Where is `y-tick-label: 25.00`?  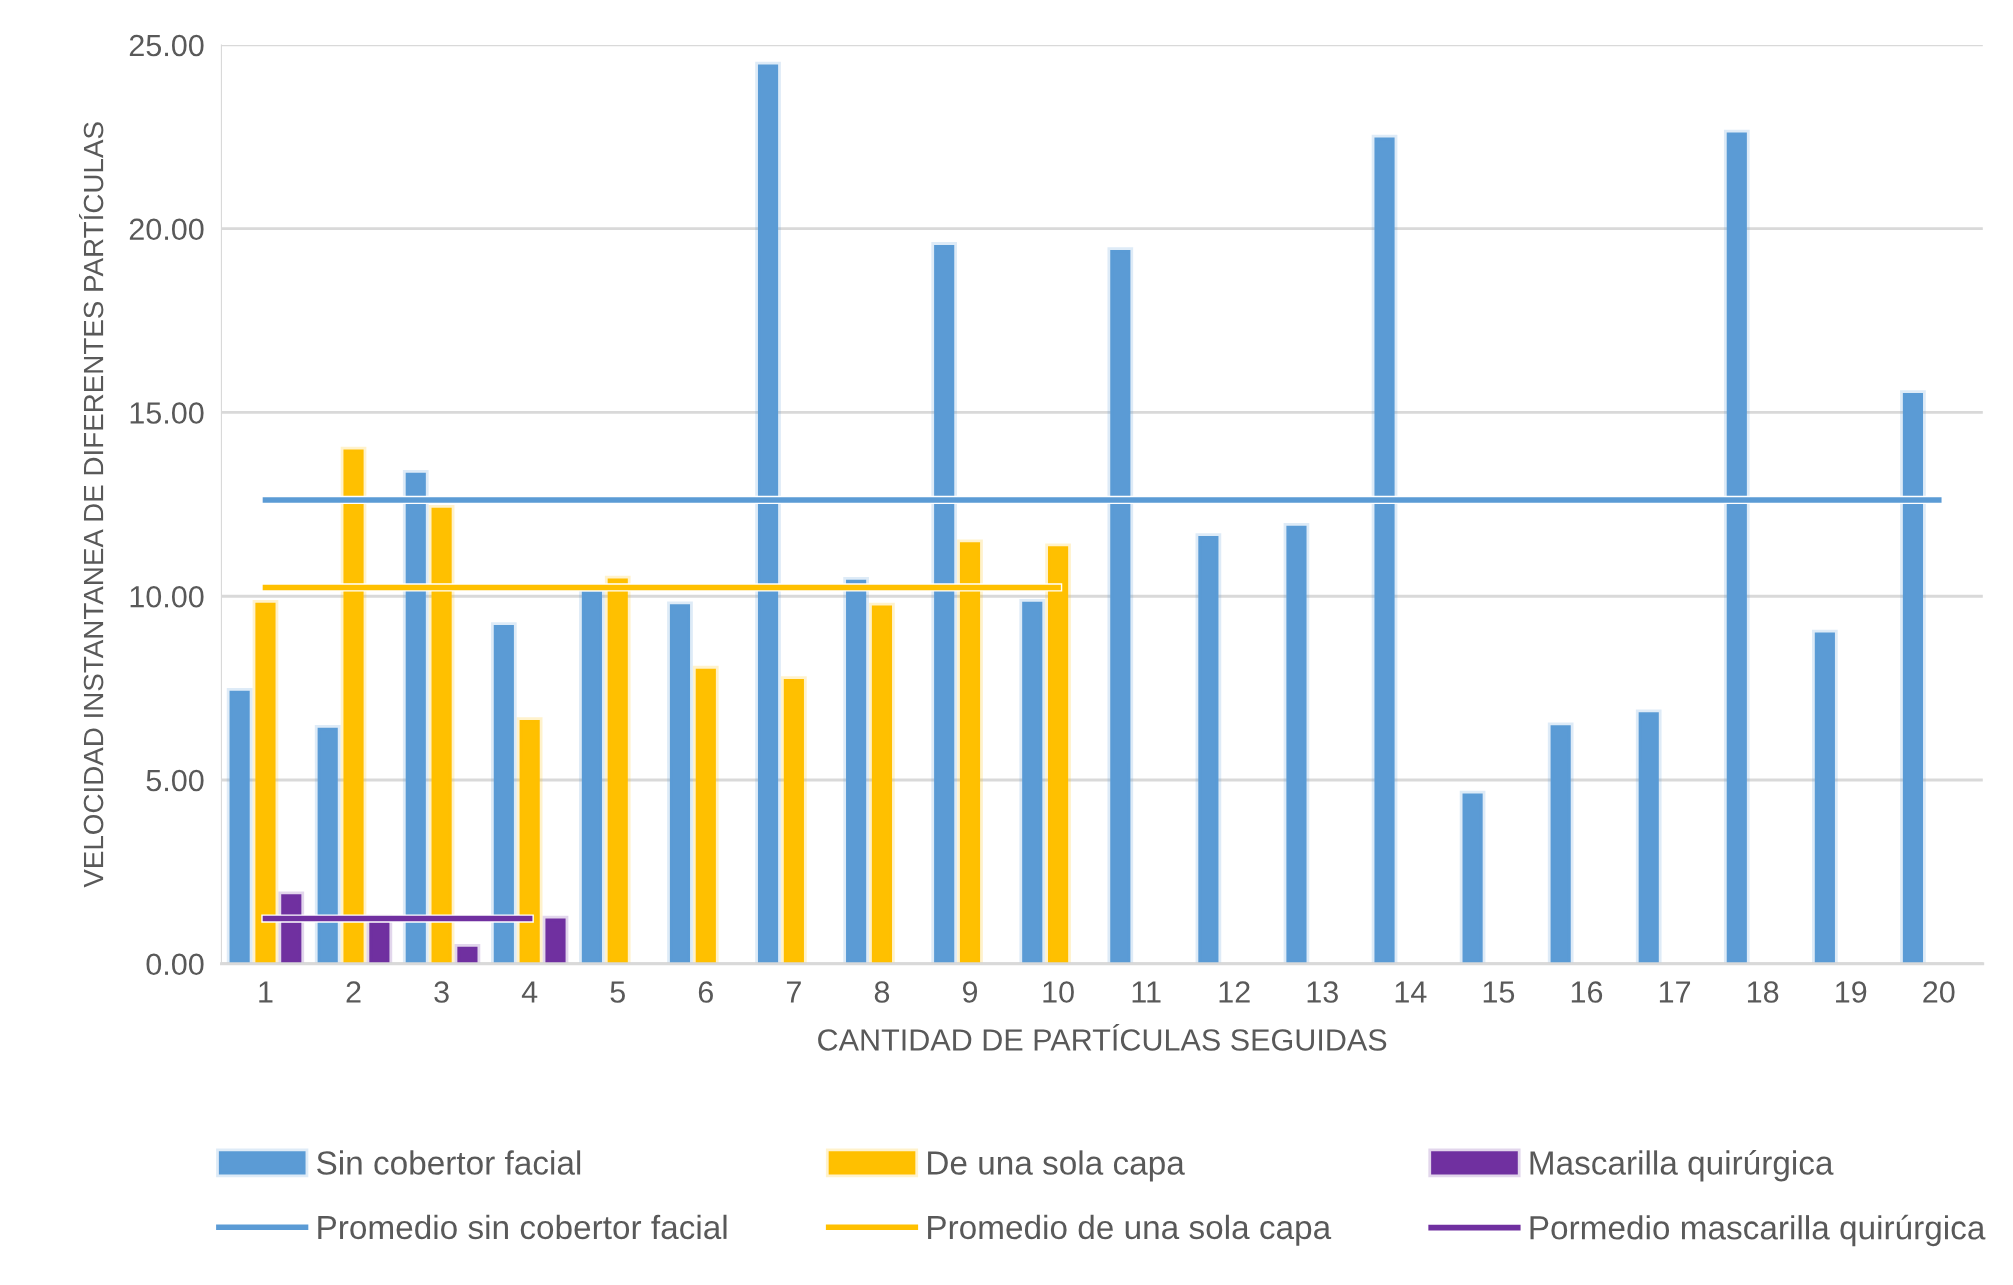
y-tick-label: 25.00 is located at coordinates (166, 45).